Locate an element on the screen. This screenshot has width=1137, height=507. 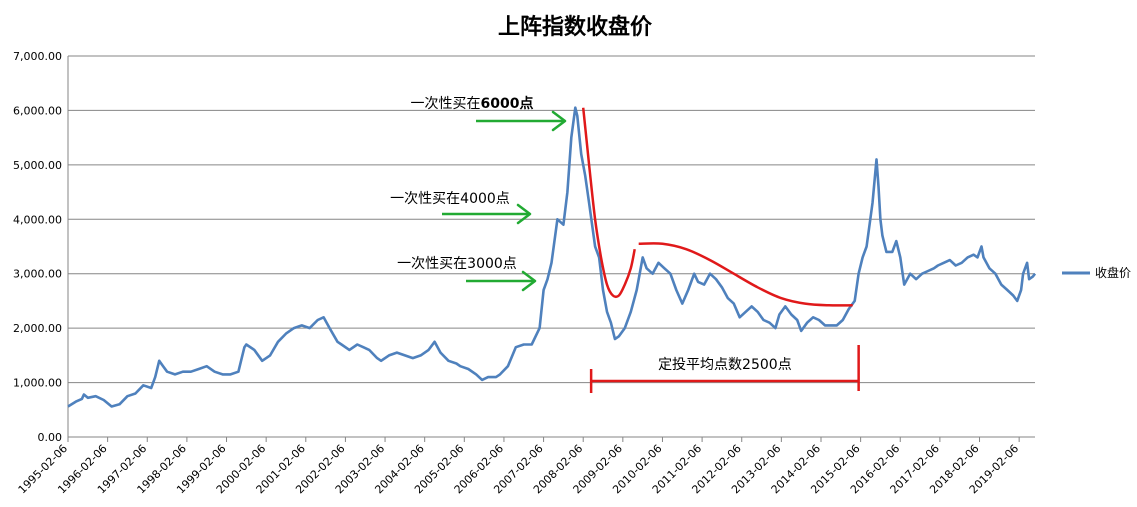
annotation-label: 一次性买在6000点 is located at coordinates (472, 103).